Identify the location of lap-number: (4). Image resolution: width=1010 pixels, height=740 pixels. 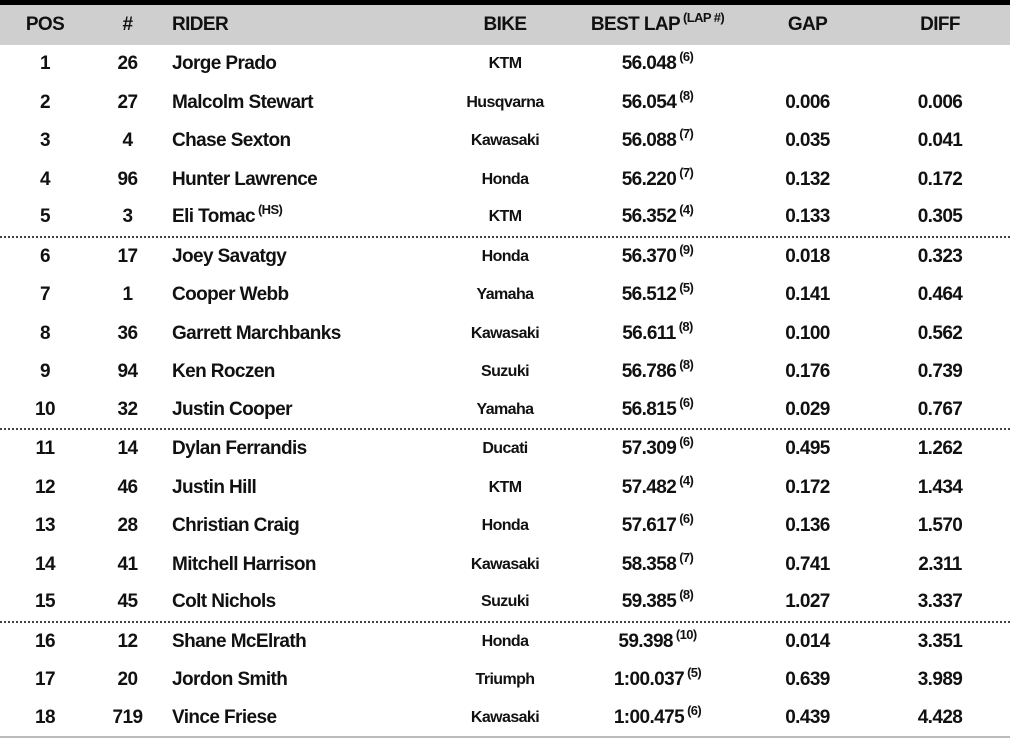
(686, 210).